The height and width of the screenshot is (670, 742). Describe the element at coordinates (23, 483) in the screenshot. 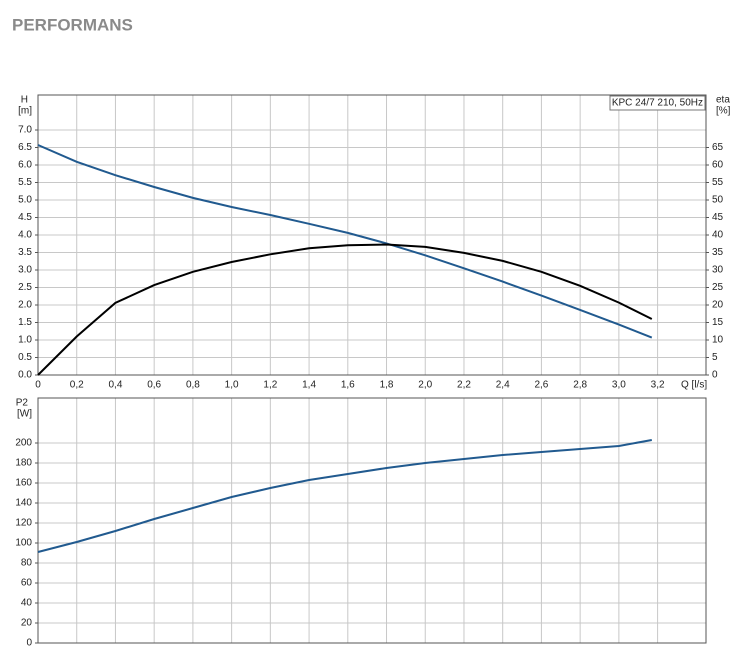

I see `y-tick-label: 160` at that location.